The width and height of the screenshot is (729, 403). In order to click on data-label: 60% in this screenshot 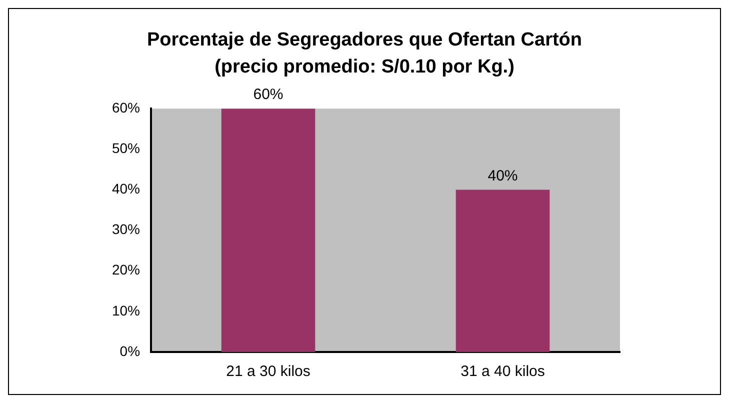, I will do `click(268, 95)`.